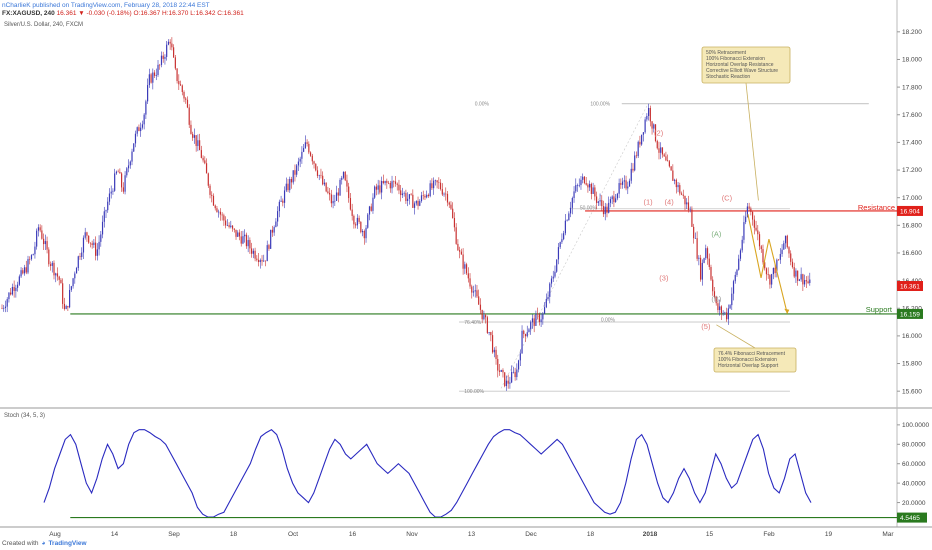 This screenshot has height=550, width=932. What do you see at coordinates (67, 543) in the screenshot?
I see `tradingview-brand: TradingView` at bounding box center [67, 543].